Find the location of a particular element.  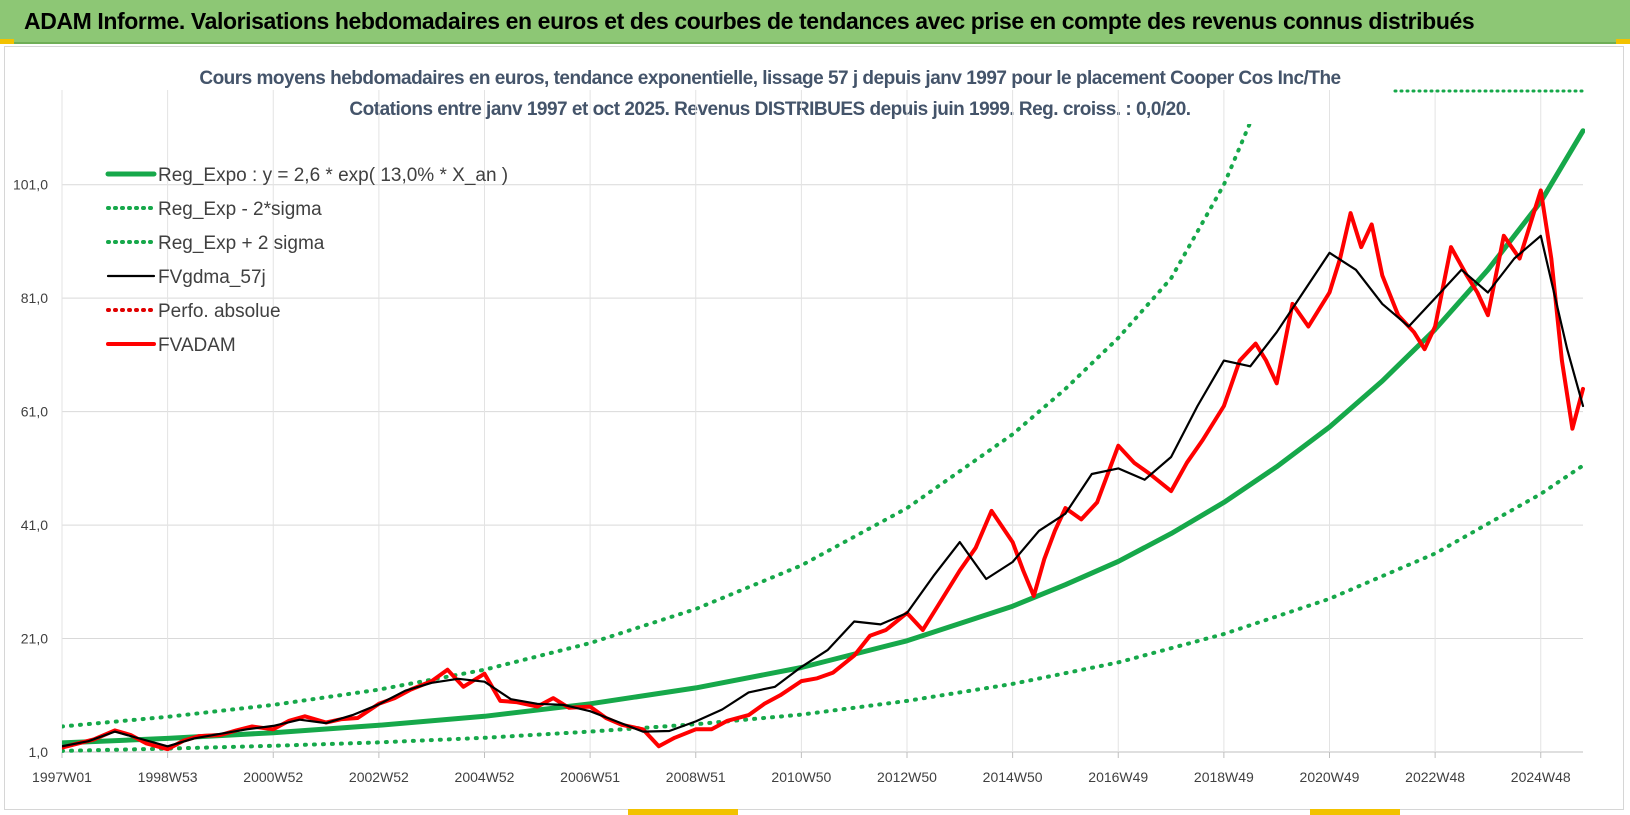

x-tick-label: 2012W50 is located at coordinates (907, 777).